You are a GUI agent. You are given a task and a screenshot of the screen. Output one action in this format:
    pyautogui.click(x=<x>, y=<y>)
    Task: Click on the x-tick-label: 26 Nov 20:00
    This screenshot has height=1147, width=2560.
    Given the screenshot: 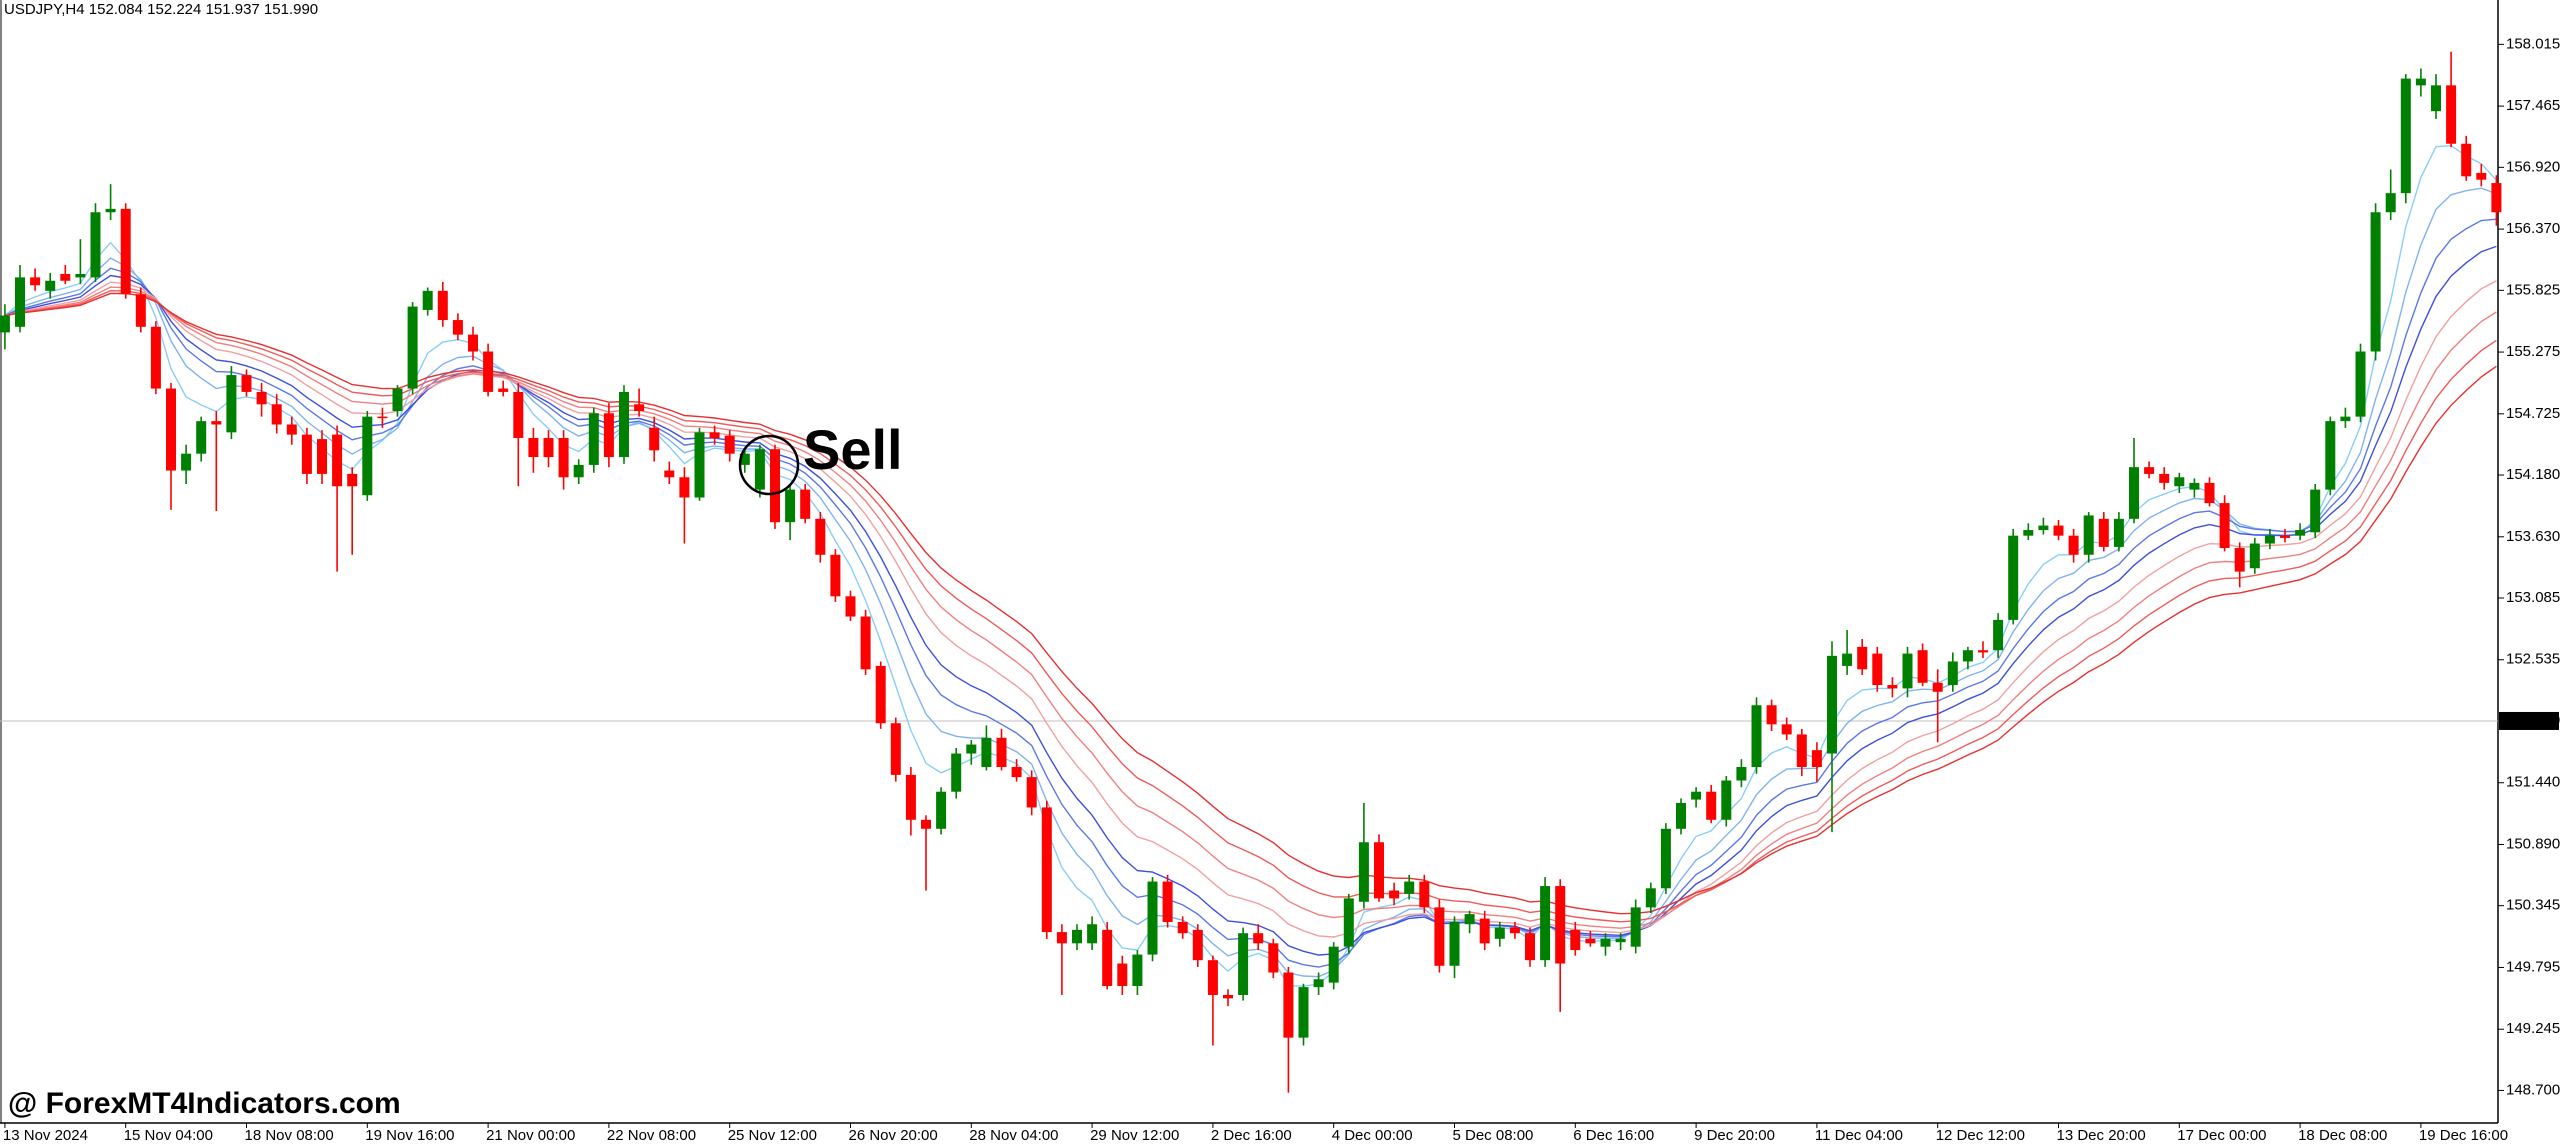 What is the action you would take?
    pyautogui.click(x=893, y=1135)
    